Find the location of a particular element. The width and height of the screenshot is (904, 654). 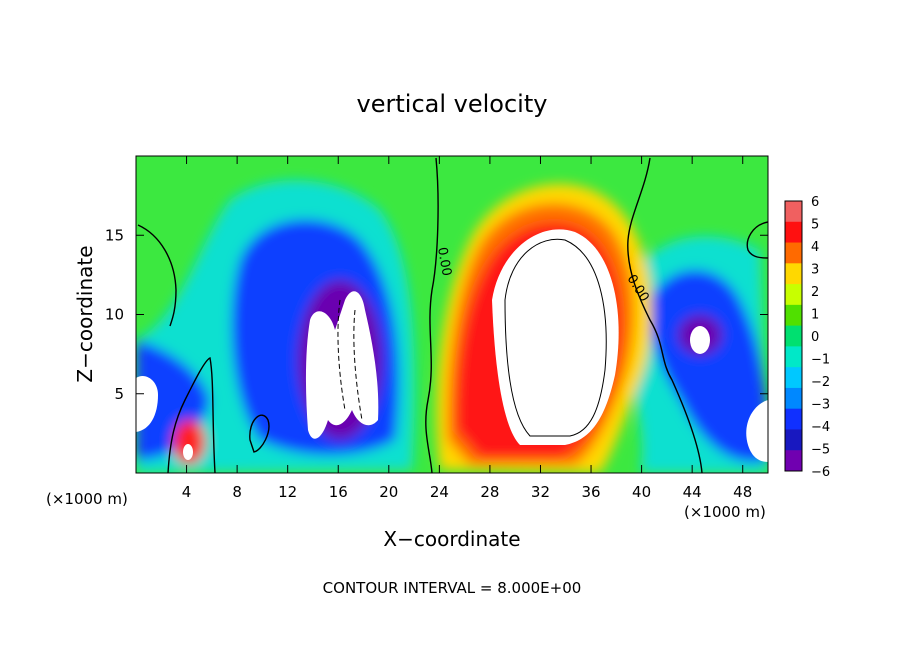

downdraft-core-bottomright is located at coordinates (757, 431).